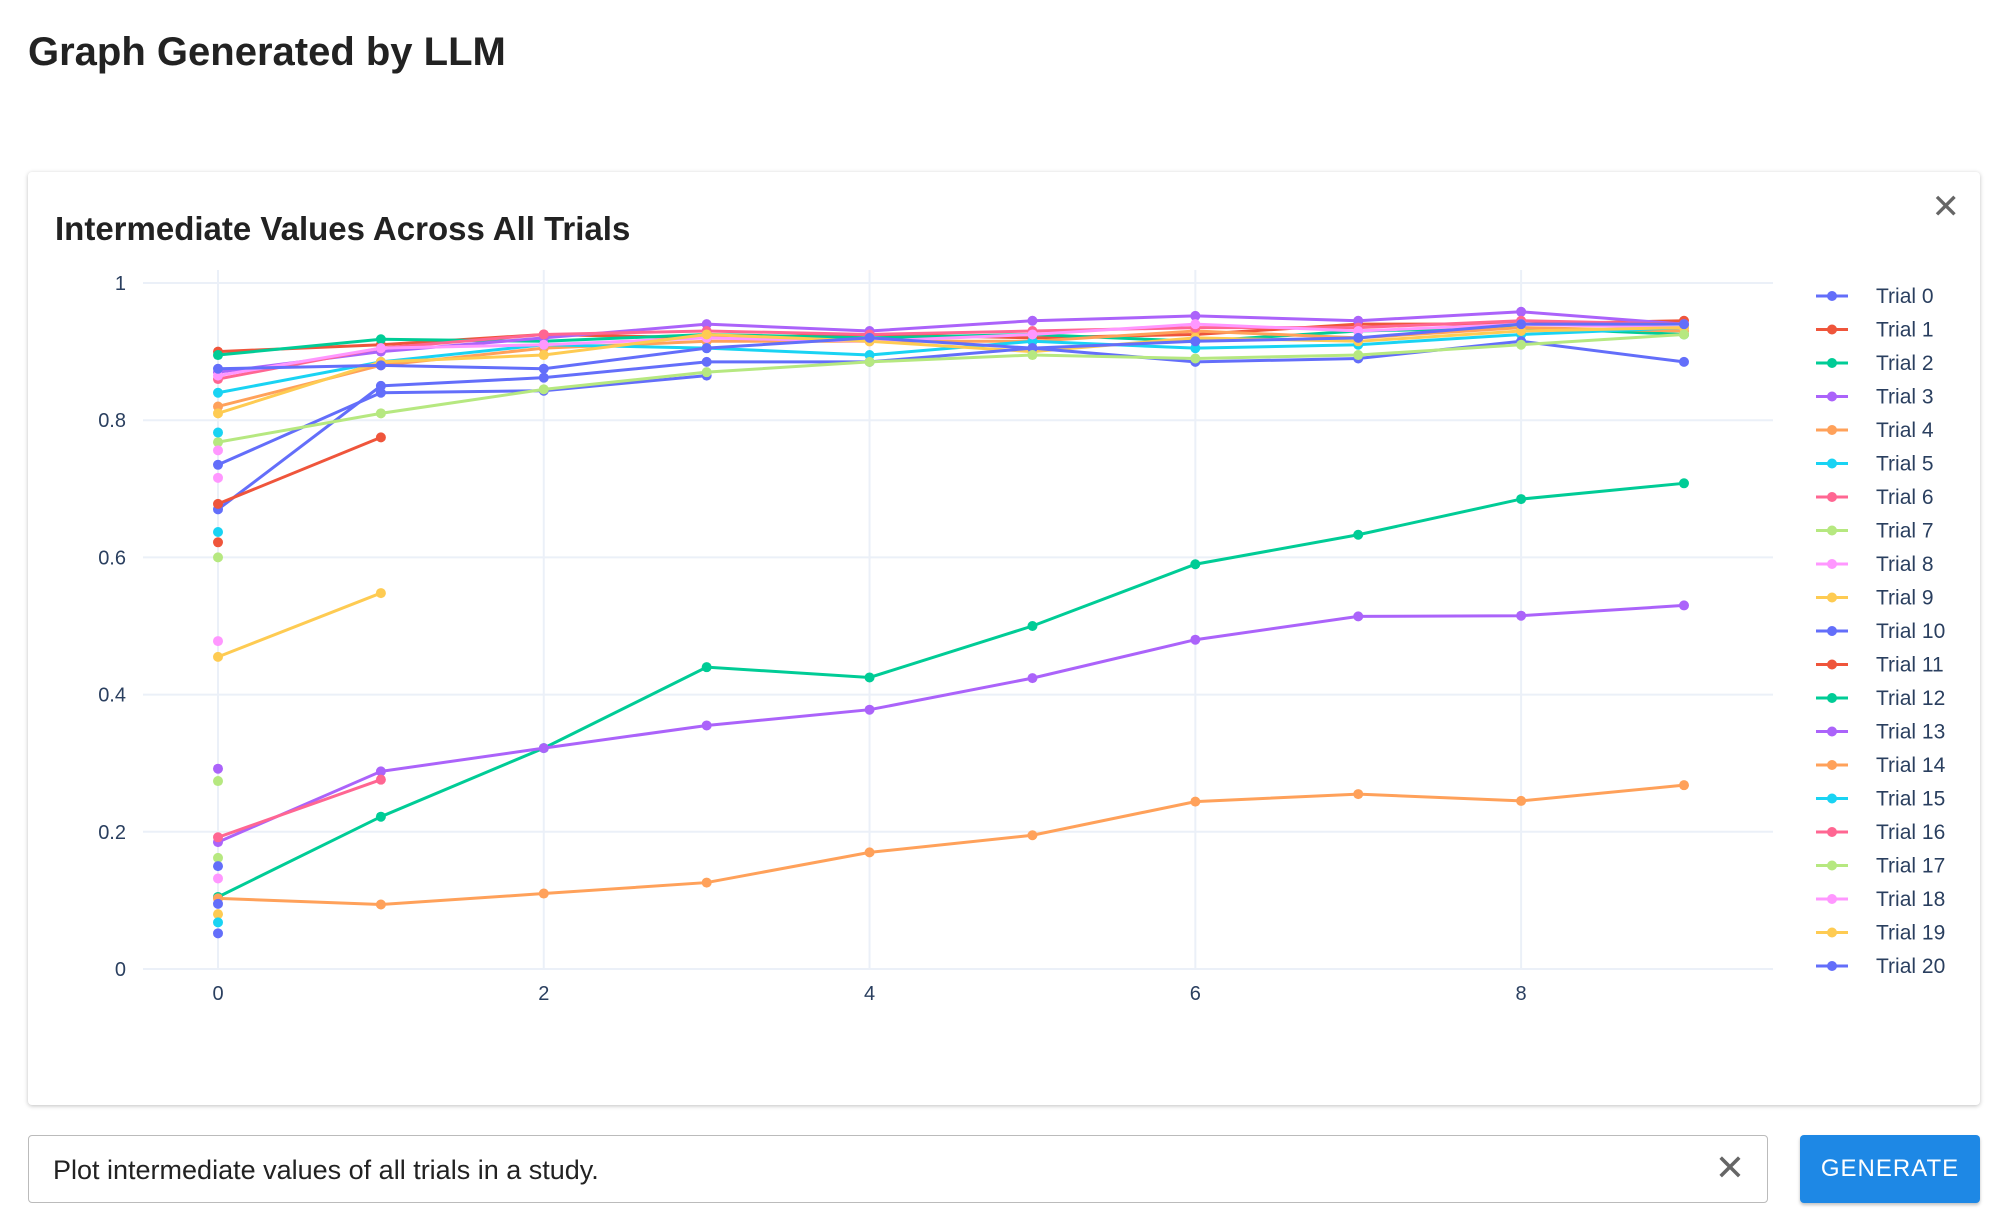  Describe the element at coordinates (1910, 899) in the screenshot. I see `legend-label: Trial 18` at that location.